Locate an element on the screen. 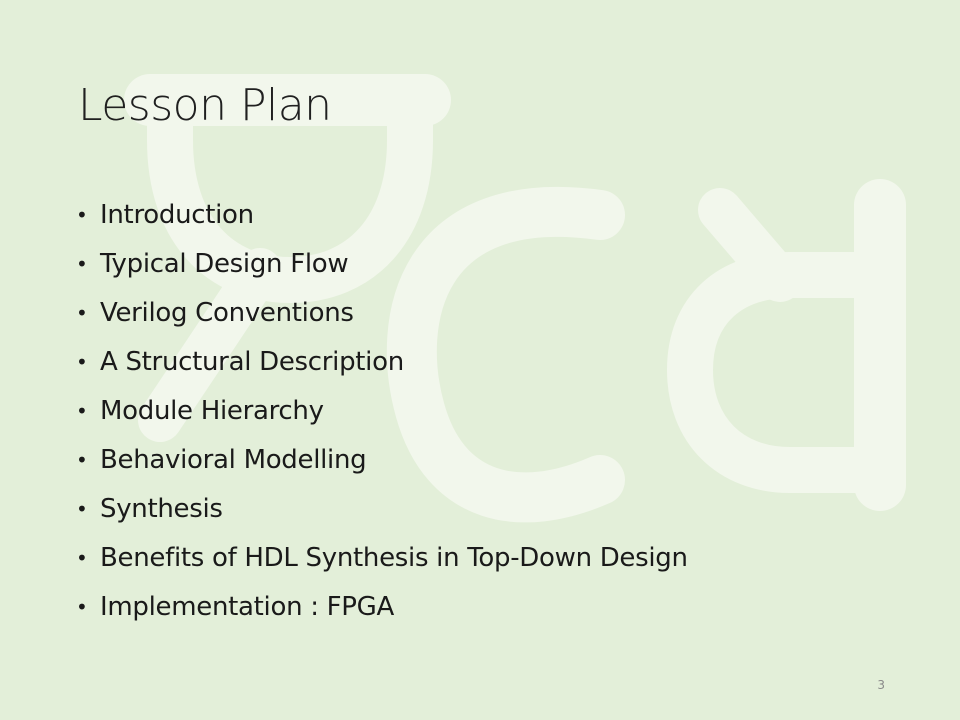 Image resolution: width=960 pixels, height=720 pixels. slide-title: Lesson Plan is located at coordinates (205, 105).